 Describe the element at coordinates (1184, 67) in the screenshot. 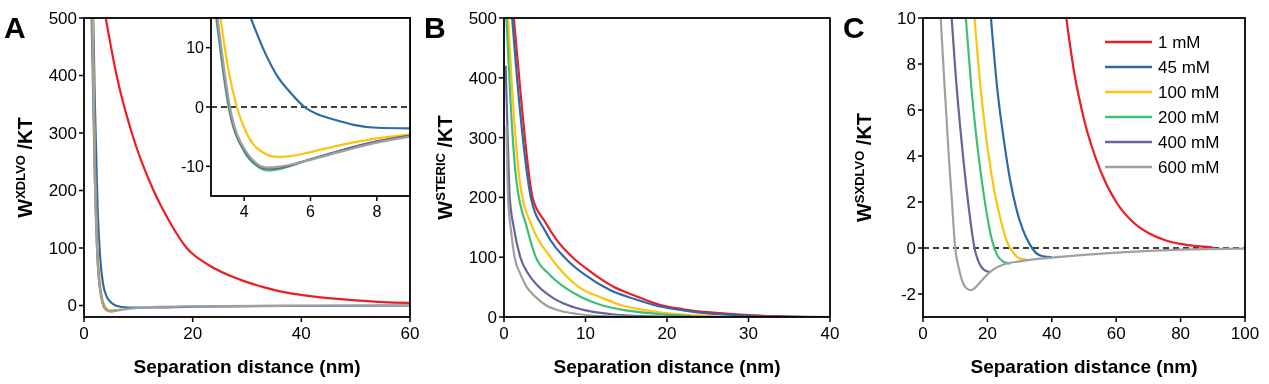

I see `legend-label: 45 mM` at that location.